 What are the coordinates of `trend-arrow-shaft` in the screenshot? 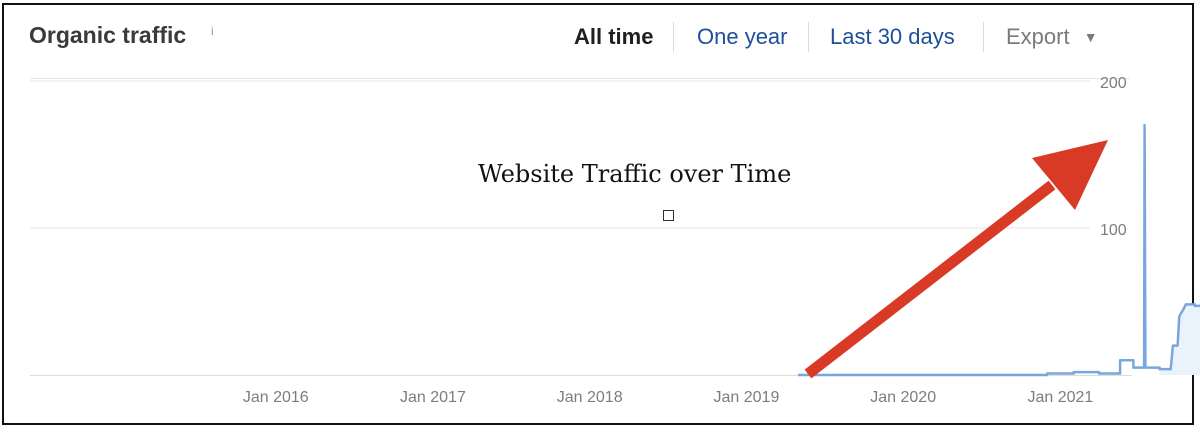 It's located at (930, 279).